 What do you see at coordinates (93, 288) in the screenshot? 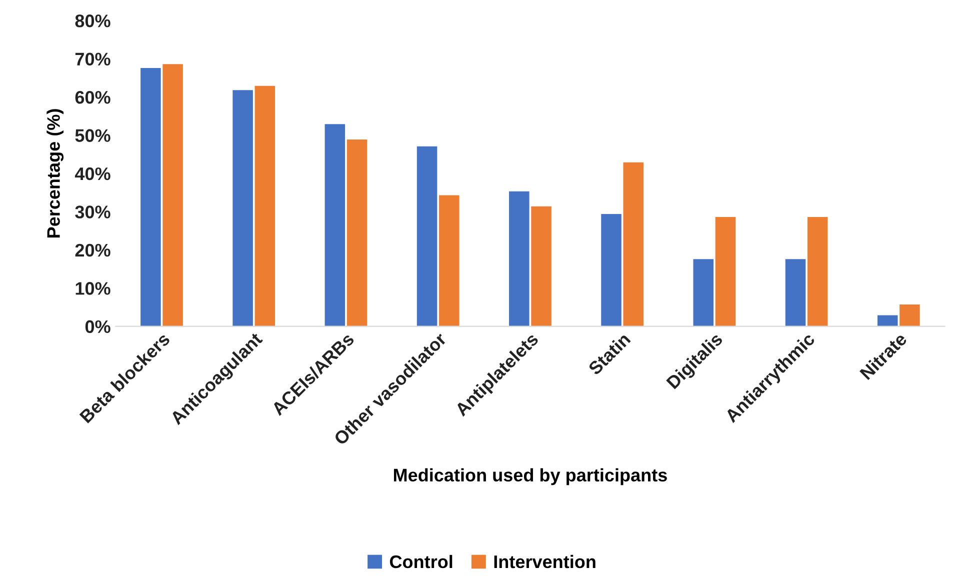
I see `y-tick-label: 10%` at bounding box center [93, 288].